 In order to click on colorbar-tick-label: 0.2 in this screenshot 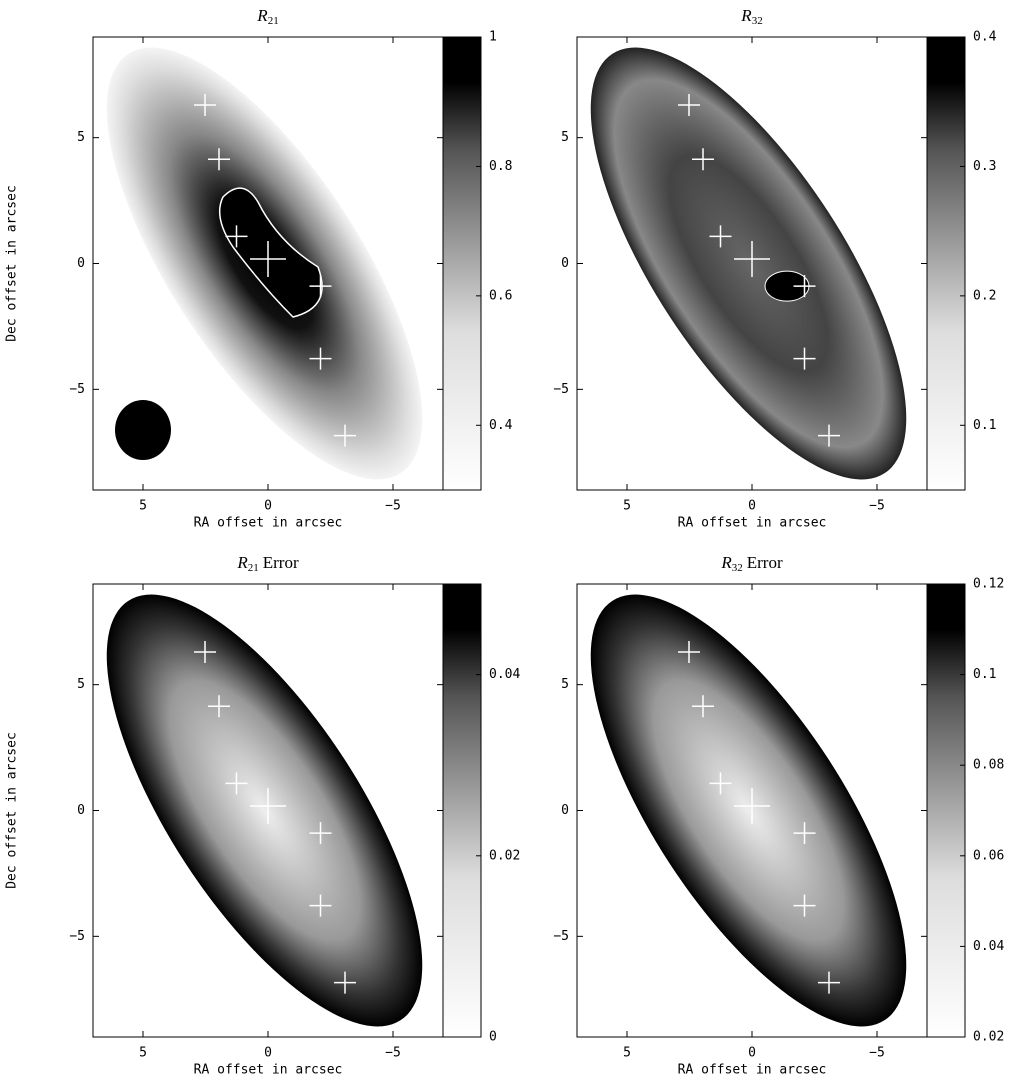, I will do `click(984, 295)`.